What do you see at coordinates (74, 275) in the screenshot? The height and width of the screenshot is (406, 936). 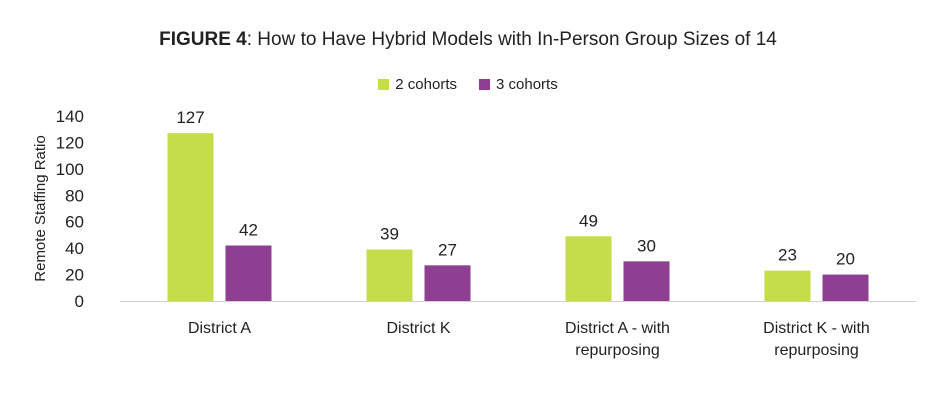 I see `y-tick-label: 20` at bounding box center [74, 275].